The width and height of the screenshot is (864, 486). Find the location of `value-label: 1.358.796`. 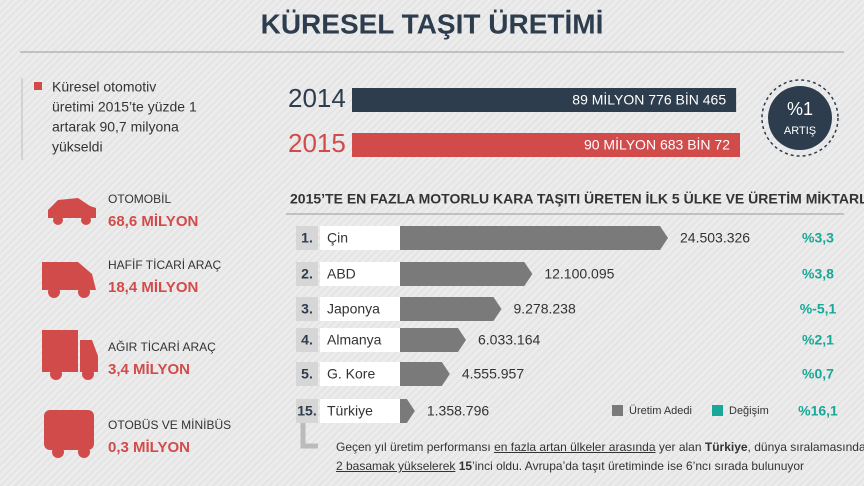

value-label: 1.358.796 is located at coordinates (458, 411).